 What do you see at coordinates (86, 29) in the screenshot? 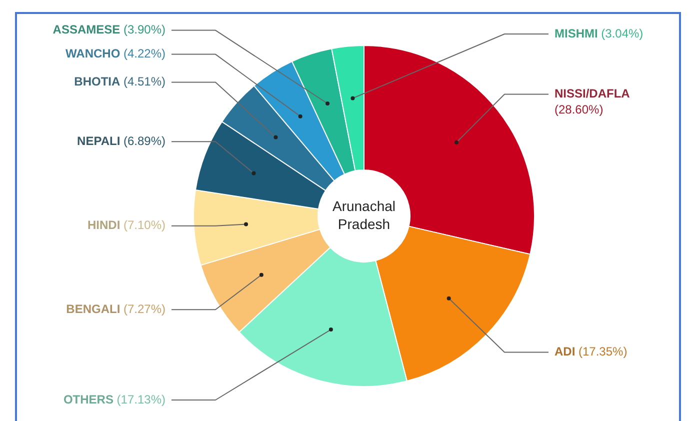
I see `slice-label: ASSAMESE` at bounding box center [86, 29].